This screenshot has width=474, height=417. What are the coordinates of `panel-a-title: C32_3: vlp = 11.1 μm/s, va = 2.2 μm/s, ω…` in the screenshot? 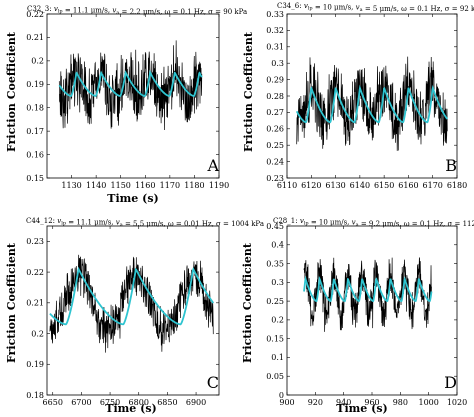 It's located at (137, 10).